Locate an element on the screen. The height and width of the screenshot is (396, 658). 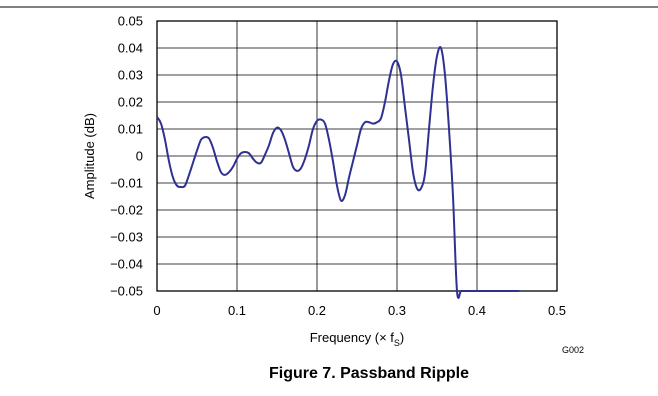
x-axis-label: Frequency (× fS) is located at coordinates (357, 339).